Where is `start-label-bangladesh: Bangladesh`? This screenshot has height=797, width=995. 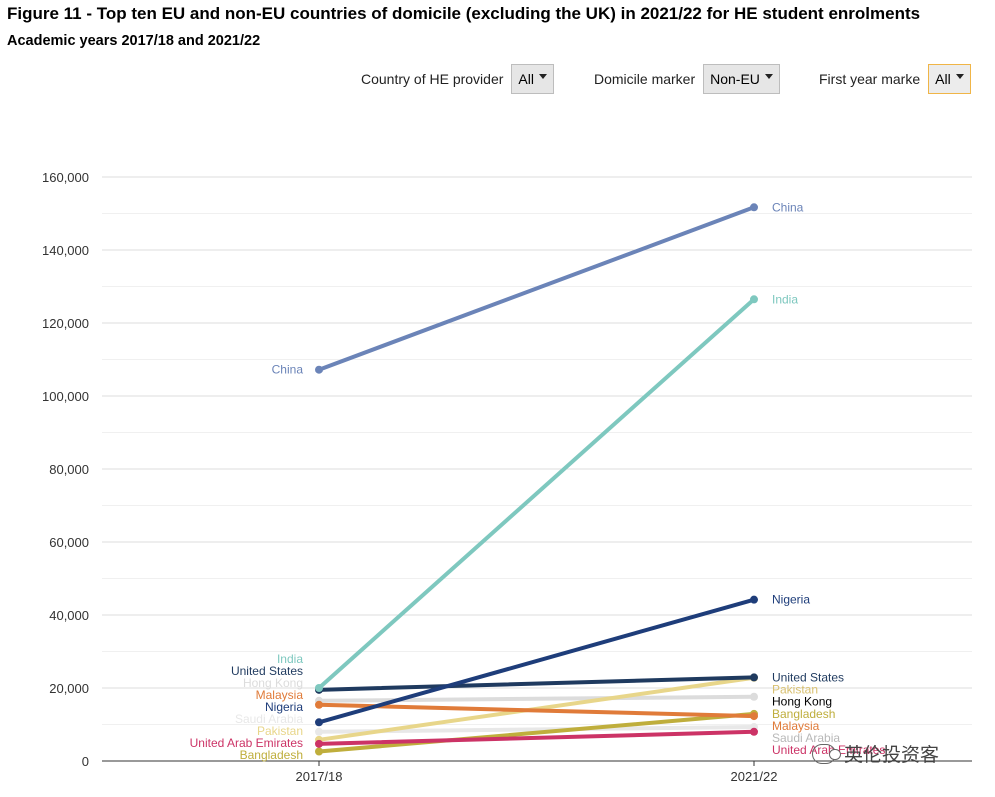 start-label-bangladesh: Bangladesh is located at coordinates (271, 755).